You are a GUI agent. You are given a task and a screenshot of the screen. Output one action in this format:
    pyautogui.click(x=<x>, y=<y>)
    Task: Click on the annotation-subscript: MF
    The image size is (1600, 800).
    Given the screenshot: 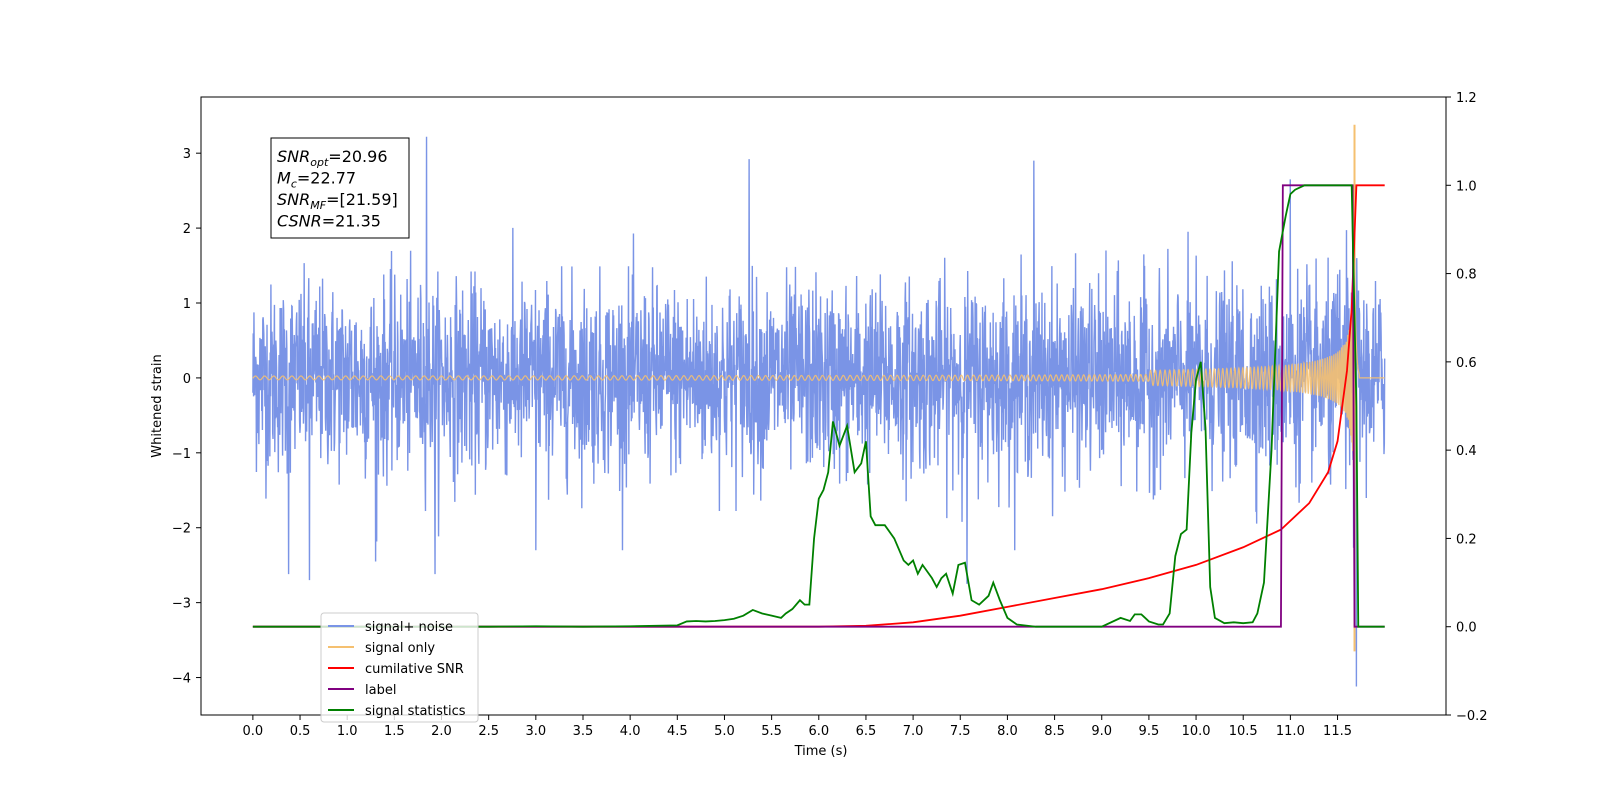 What is the action you would take?
    pyautogui.click(x=318, y=205)
    